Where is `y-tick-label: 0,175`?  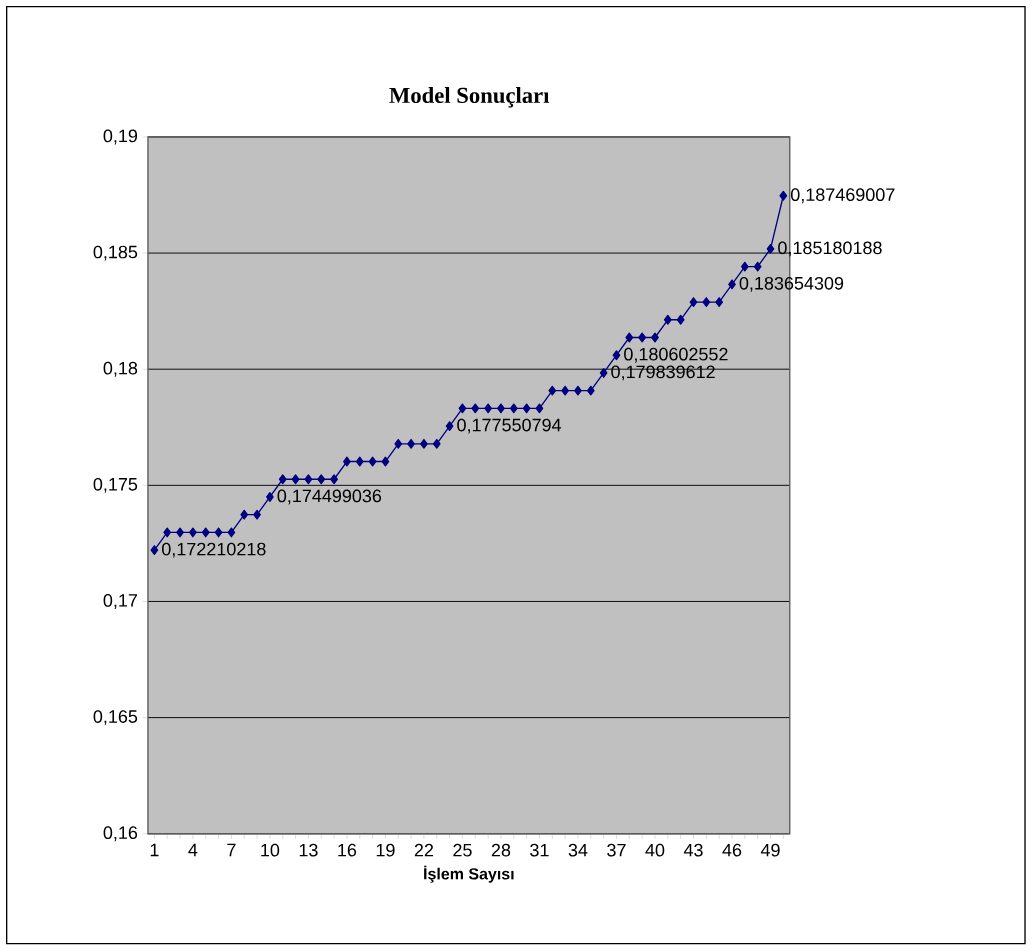
y-tick-label: 0,175 is located at coordinates (115, 485).